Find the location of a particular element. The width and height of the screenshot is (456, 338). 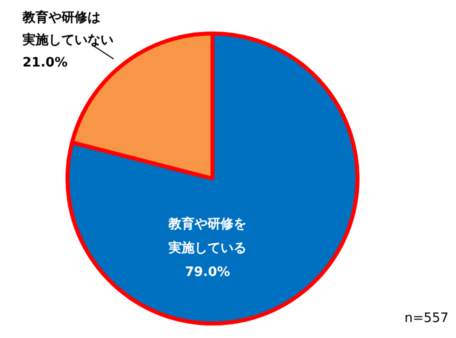

slice-label: 教育や研修は実施していない is located at coordinates (68, 29).